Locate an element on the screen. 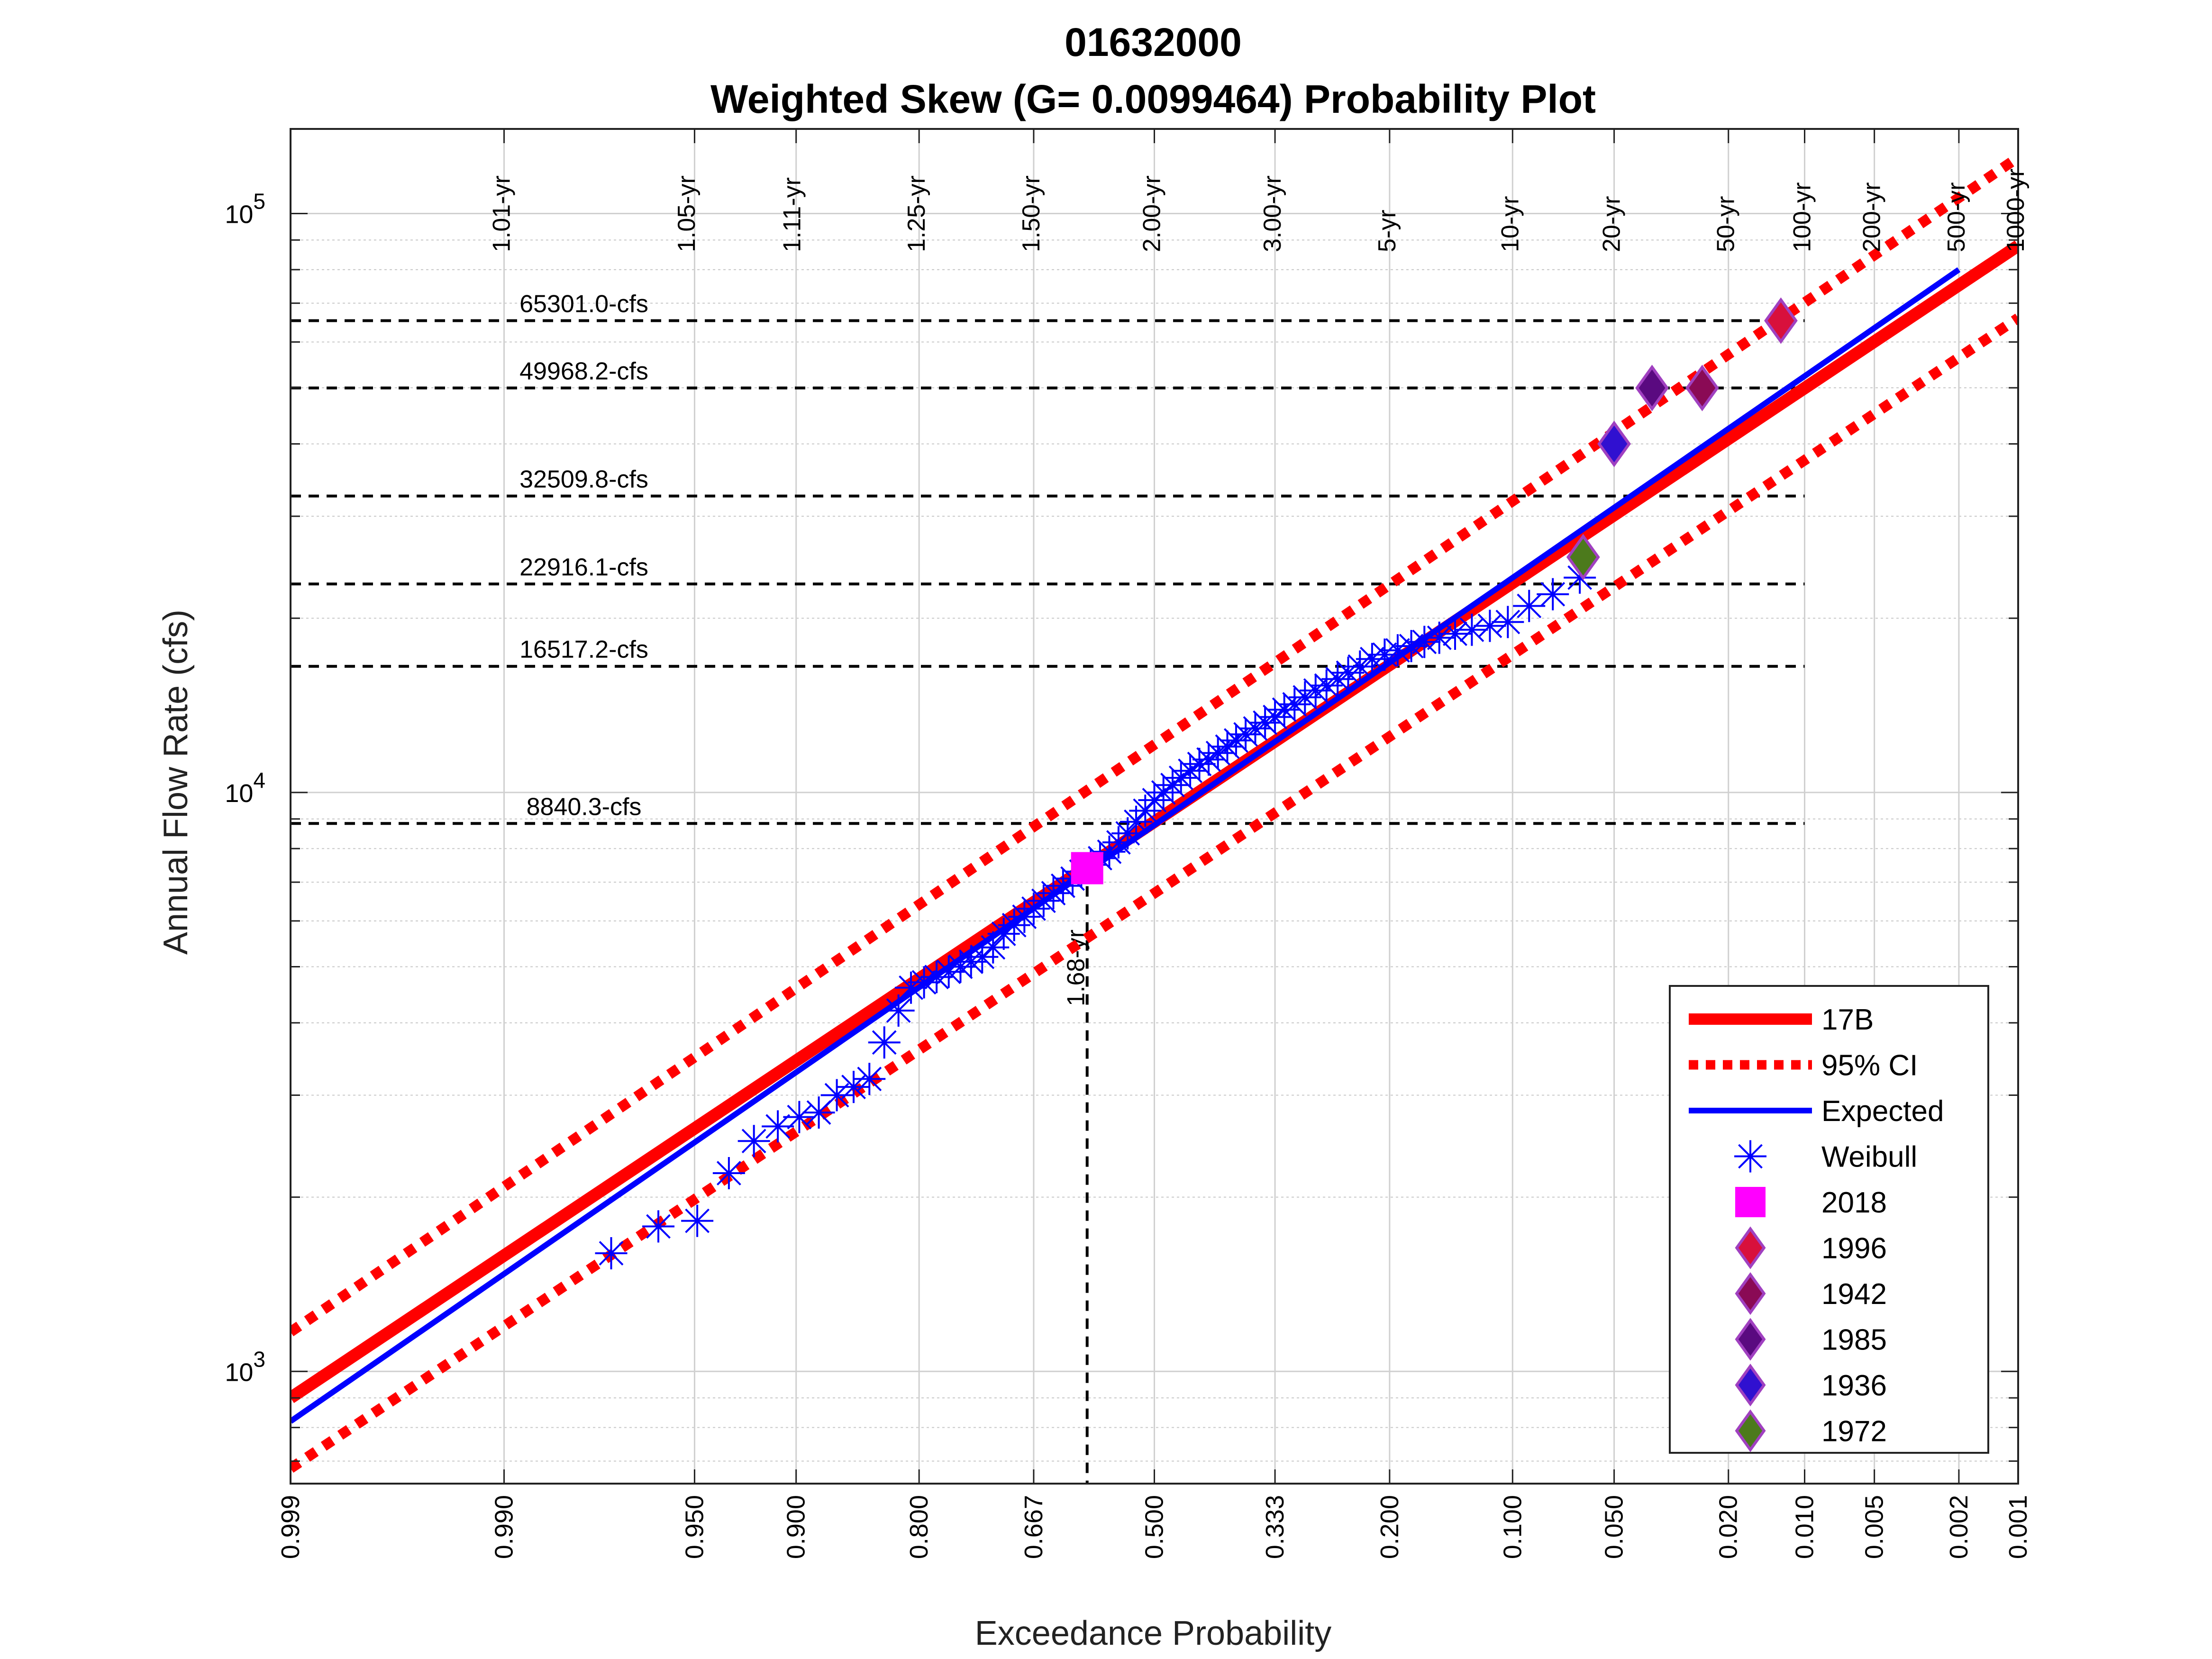  x-tick-label: 0.950 is located at coordinates (694, 1527).